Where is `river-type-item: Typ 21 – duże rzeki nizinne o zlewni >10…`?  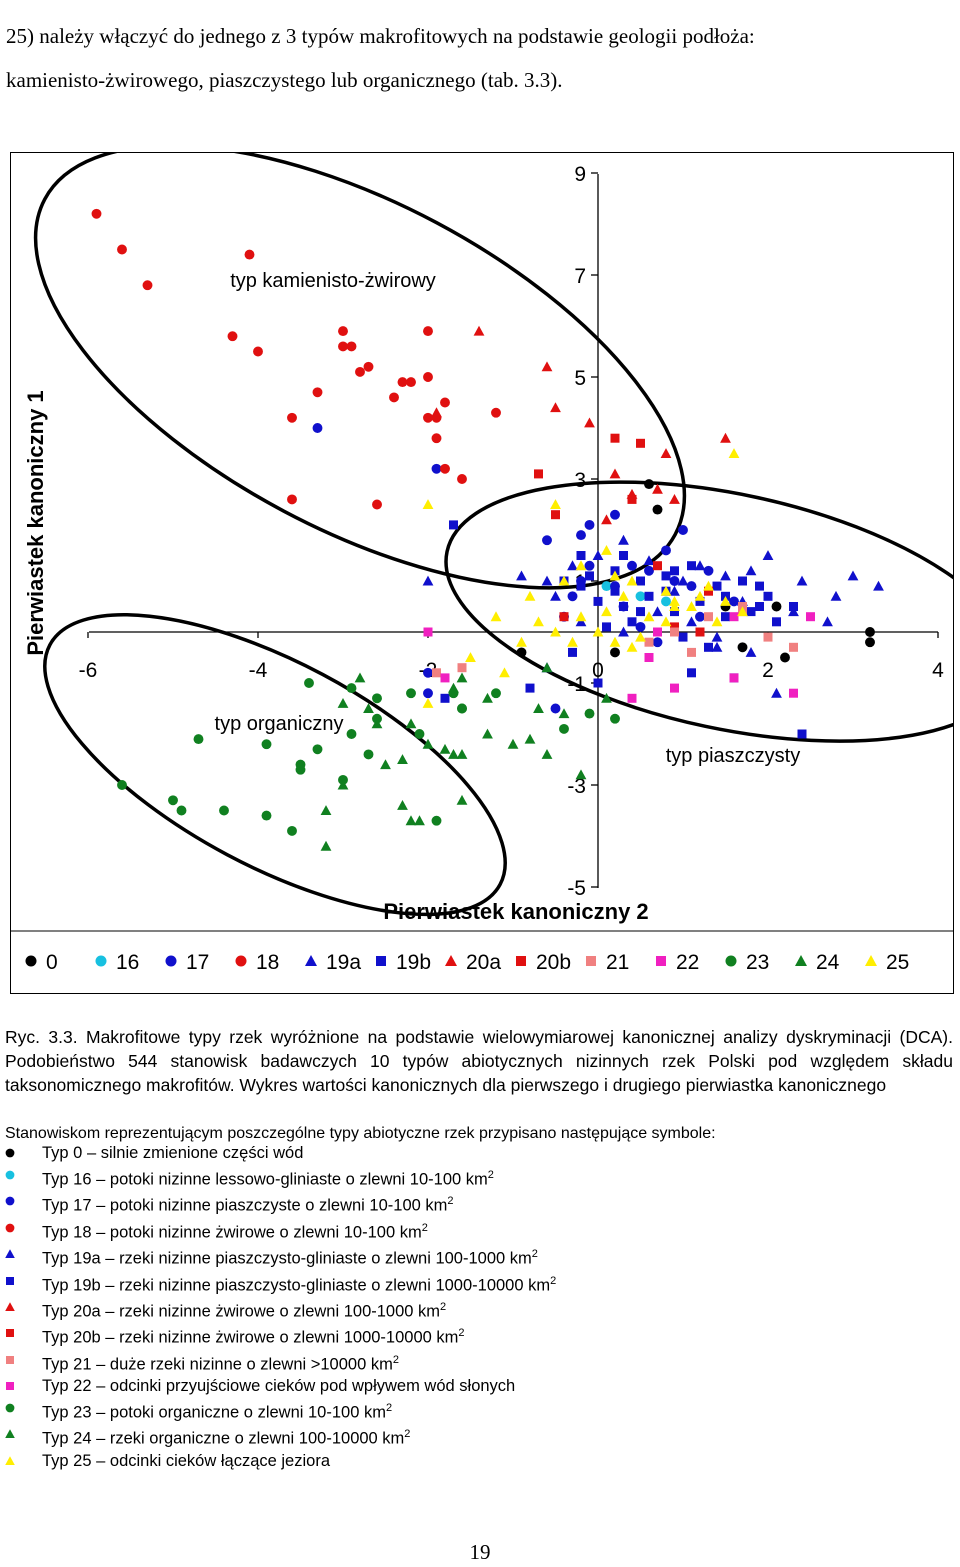
river-type-item: Typ 21 – duże rzeki nizinne o zlewni >10… is located at coordinates (475, 1363).